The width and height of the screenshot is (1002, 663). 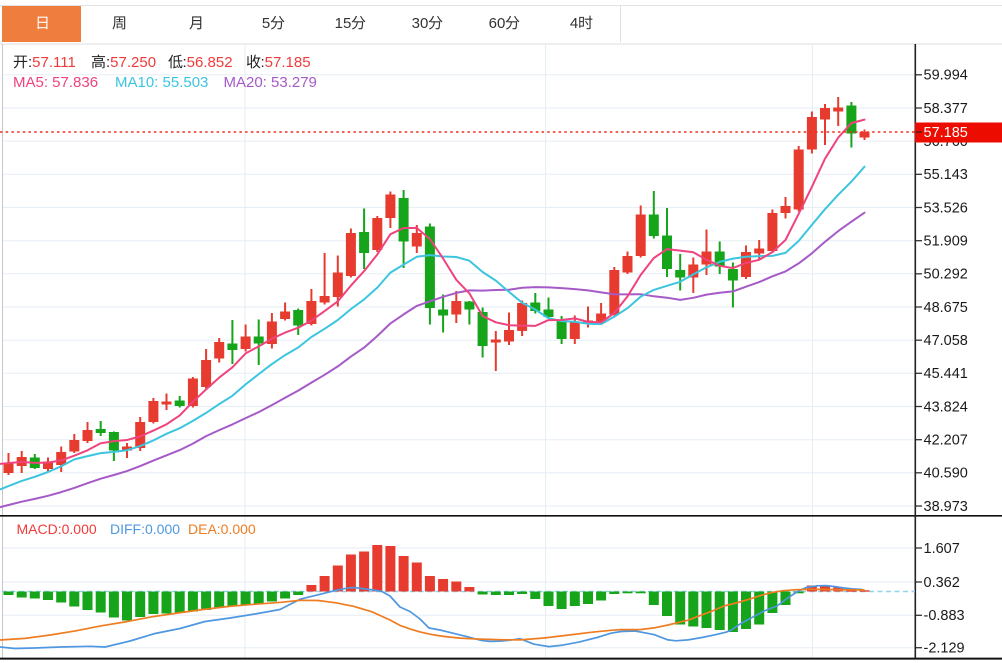 I want to click on svg-text: 0.362, so click(x=942, y=583).